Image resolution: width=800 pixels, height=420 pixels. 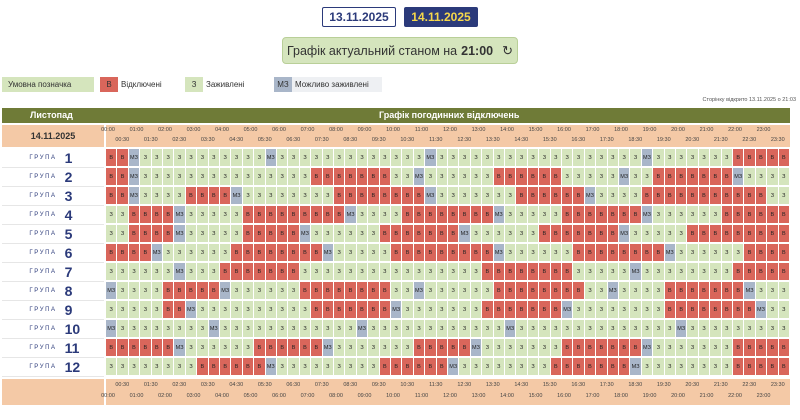 I want to click on time-label-12-30: 12:30, so click(x=464, y=385).